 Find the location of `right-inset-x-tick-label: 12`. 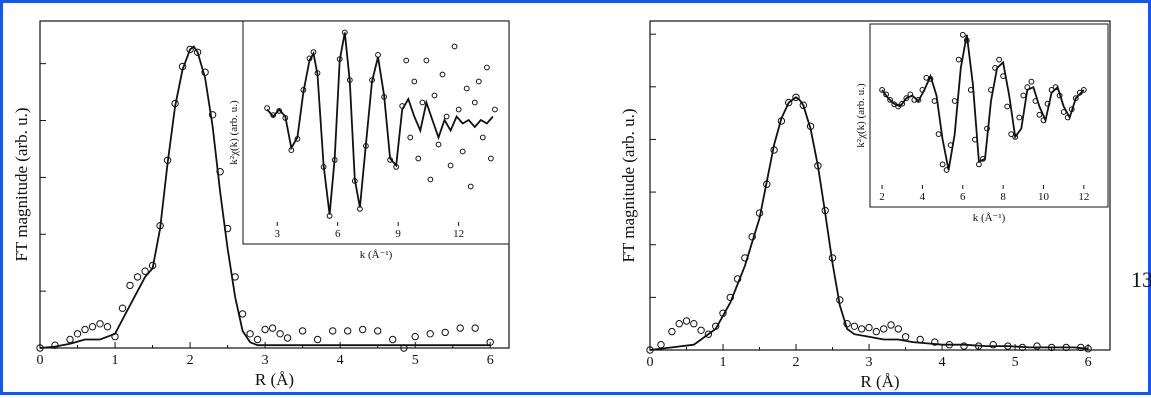

right-inset-x-tick-label: 12 is located at coordinates (1083, 197).